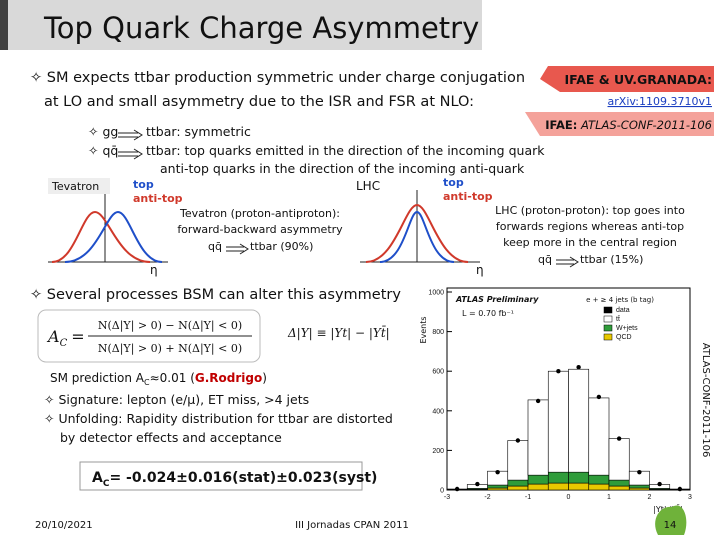 The image size is (720, 540). Describe the element at coordinates (609, 497) in the screenshot. I see `x-tick-label: 1` at that location.